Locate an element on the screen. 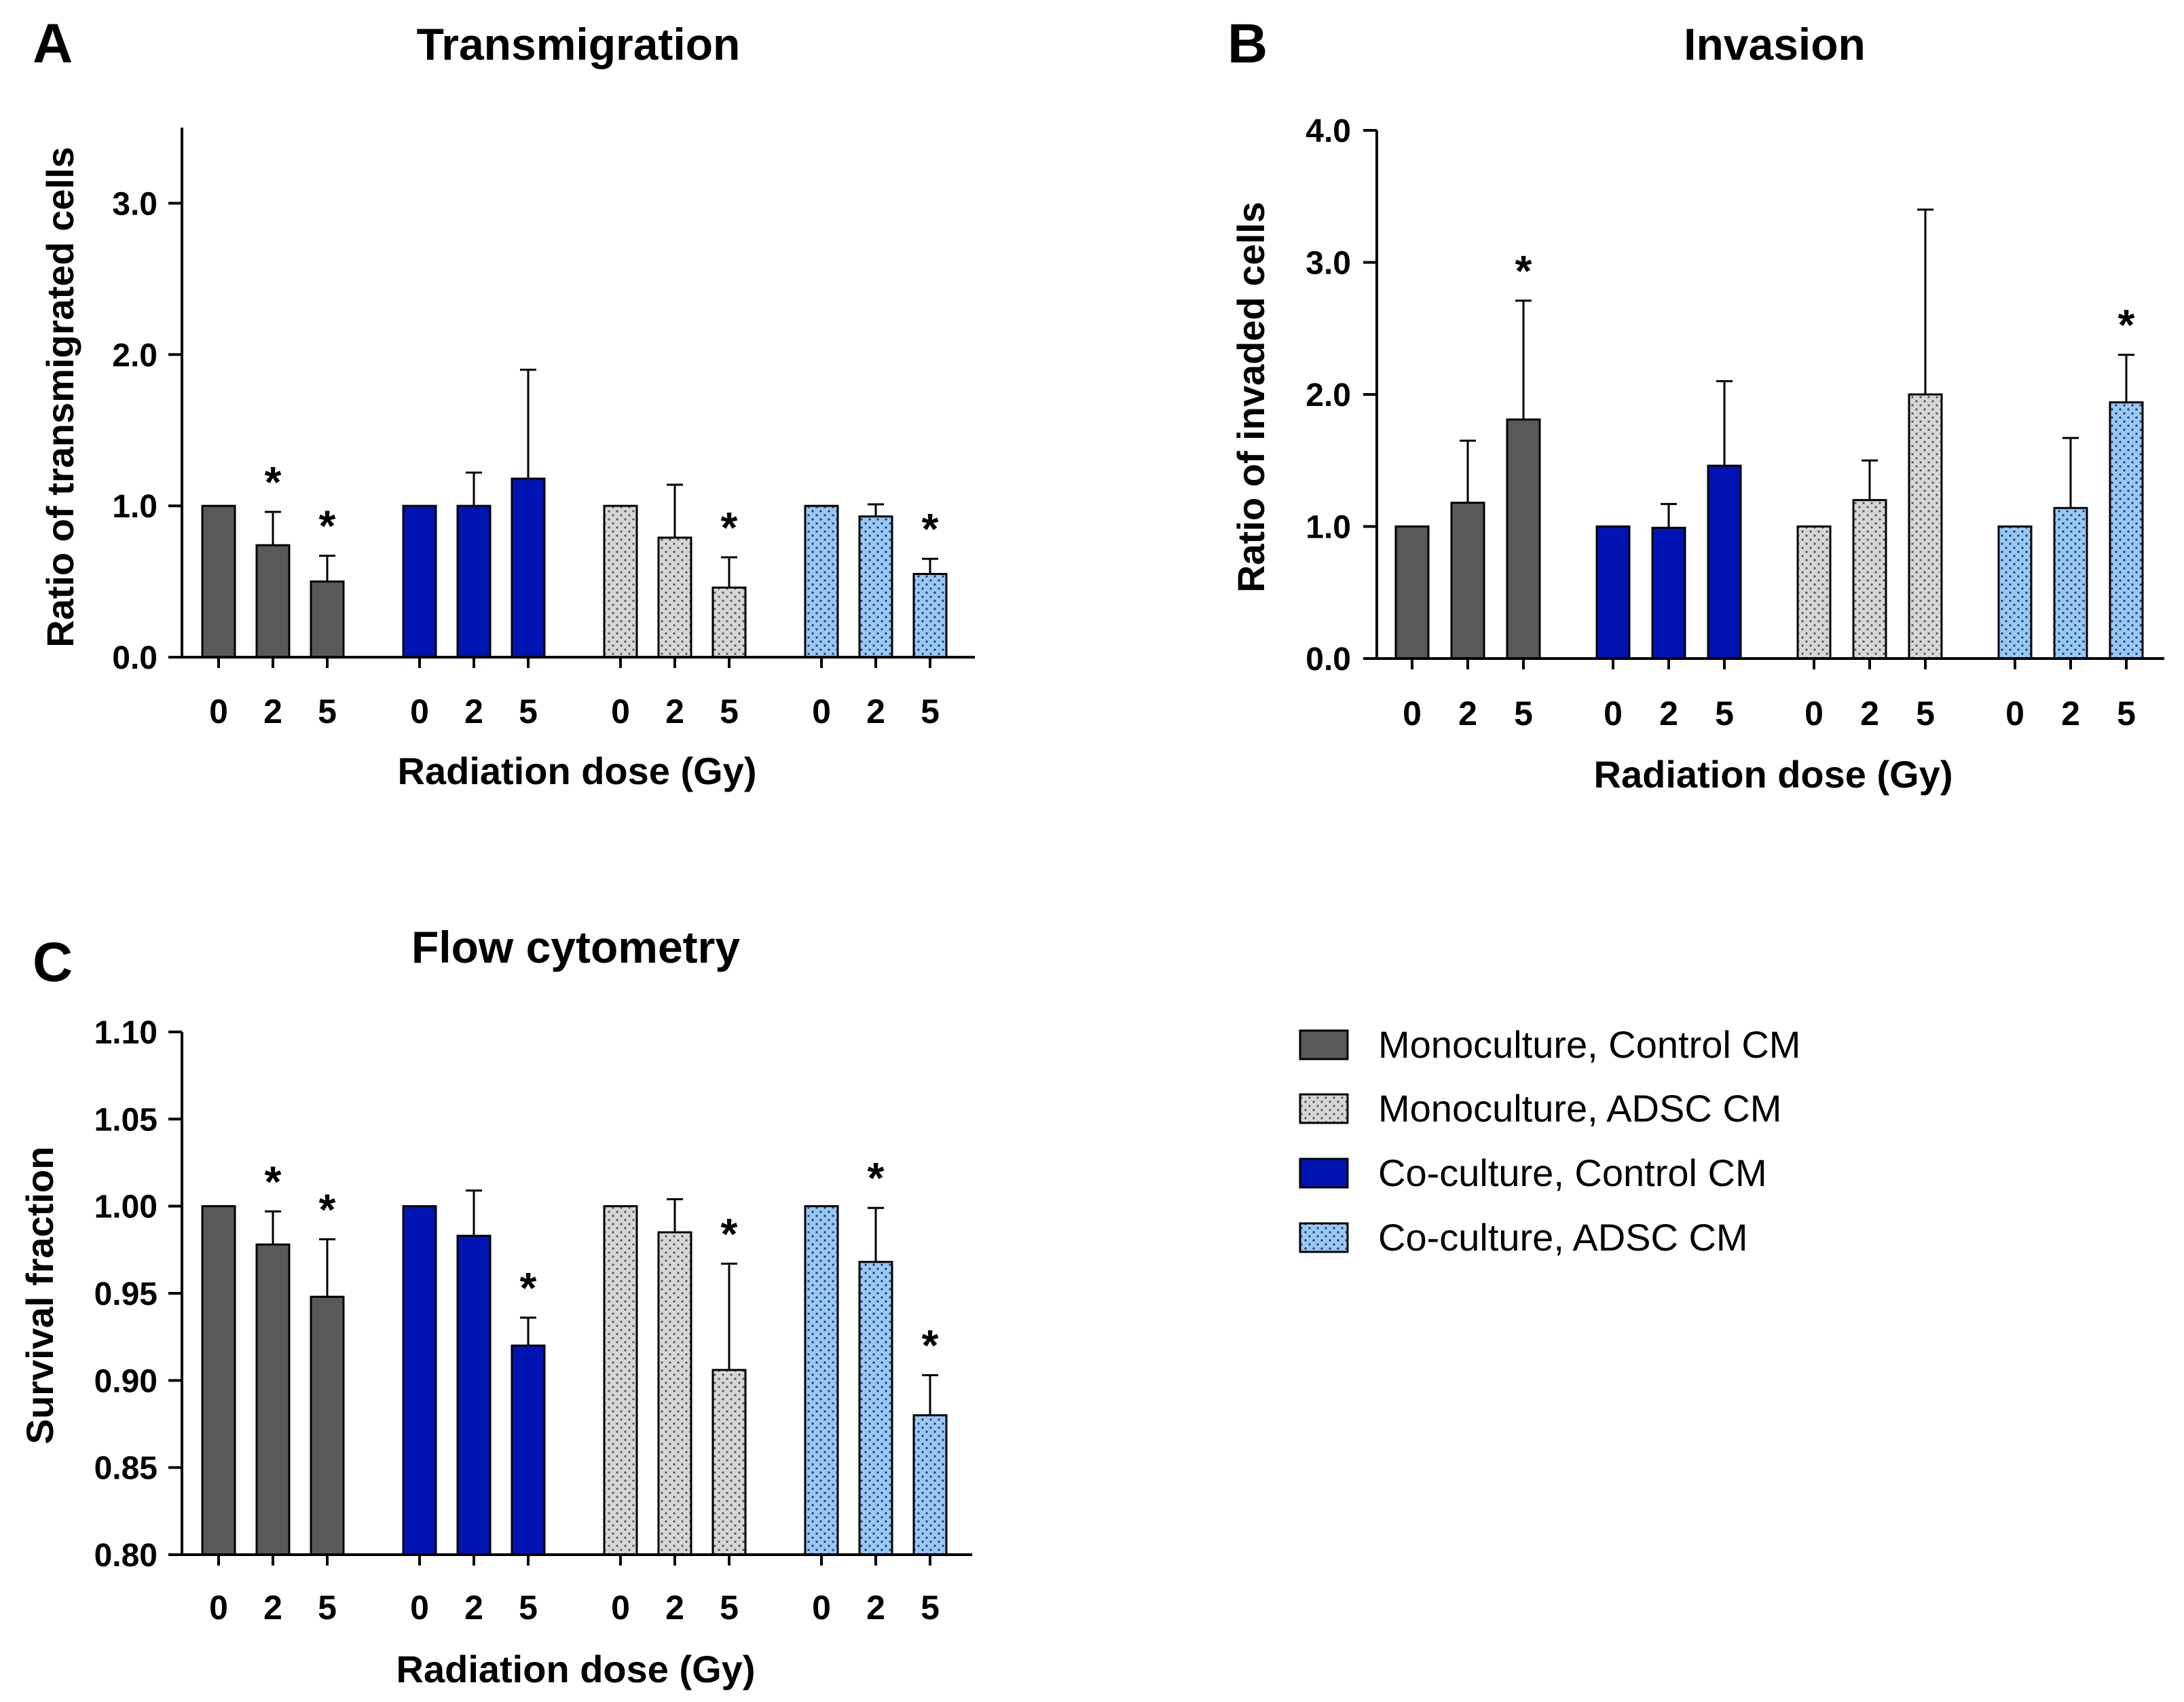 The image size is (2184, 1702). y-tick-label: 4.0 is located at coordinates (1329, 131).